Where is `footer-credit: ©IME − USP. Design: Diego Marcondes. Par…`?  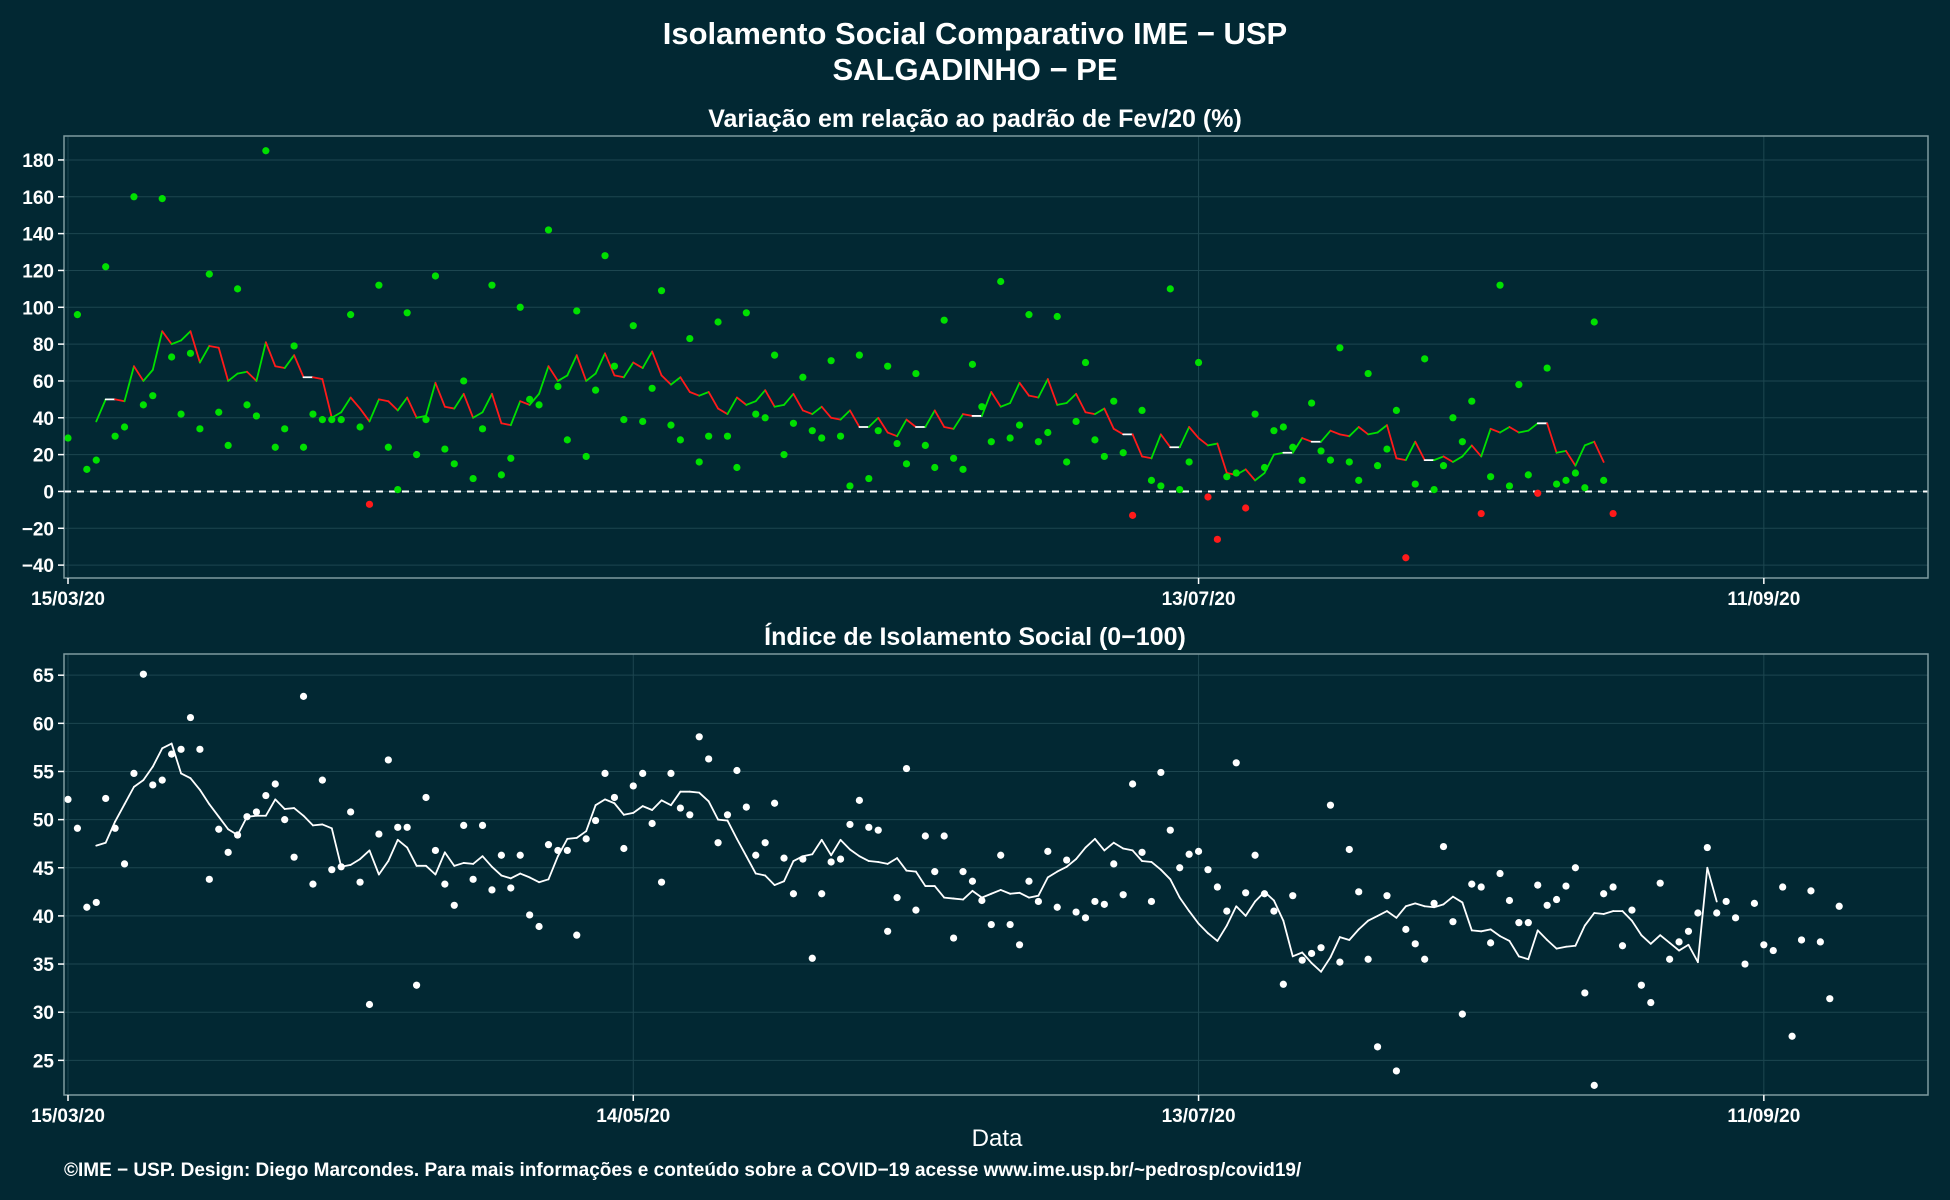 footer-credit: ©IME − USP. Design: Diego Marcondes. Par… is located at coordinates (683, 1170).